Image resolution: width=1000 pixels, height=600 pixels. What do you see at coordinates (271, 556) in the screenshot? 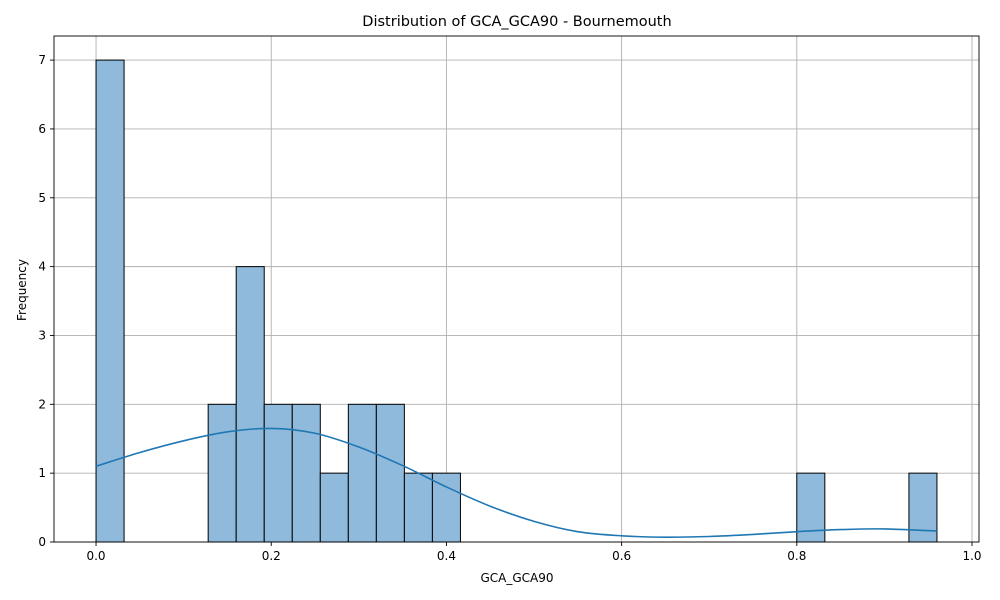
I see `x-tick-label: 0.2` at bounding box center [271, 556].